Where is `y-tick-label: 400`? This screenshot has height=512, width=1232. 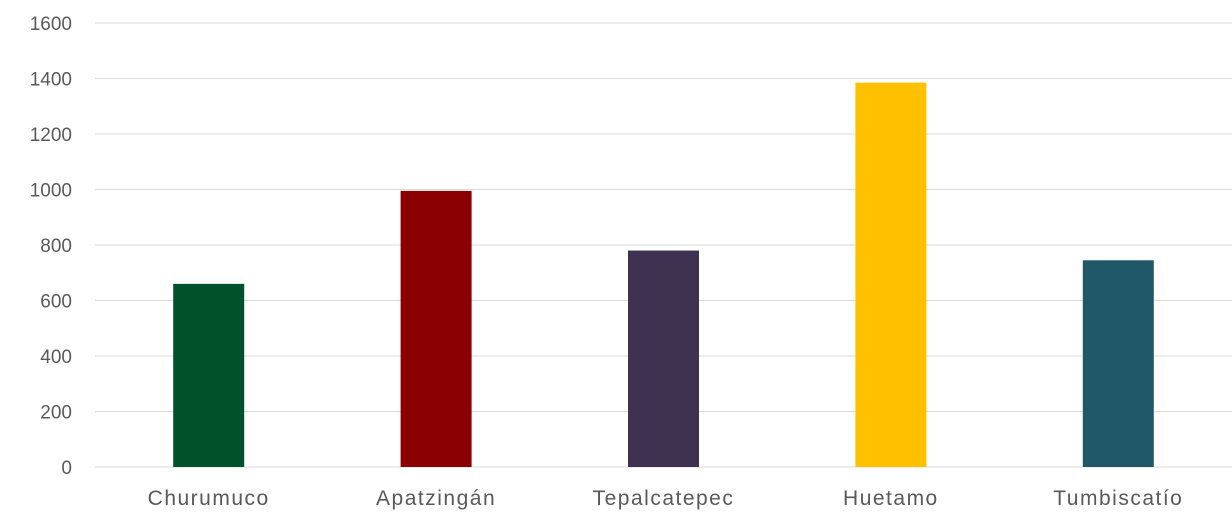 y-tick-label: 400 is located at coordinates (56, 357).